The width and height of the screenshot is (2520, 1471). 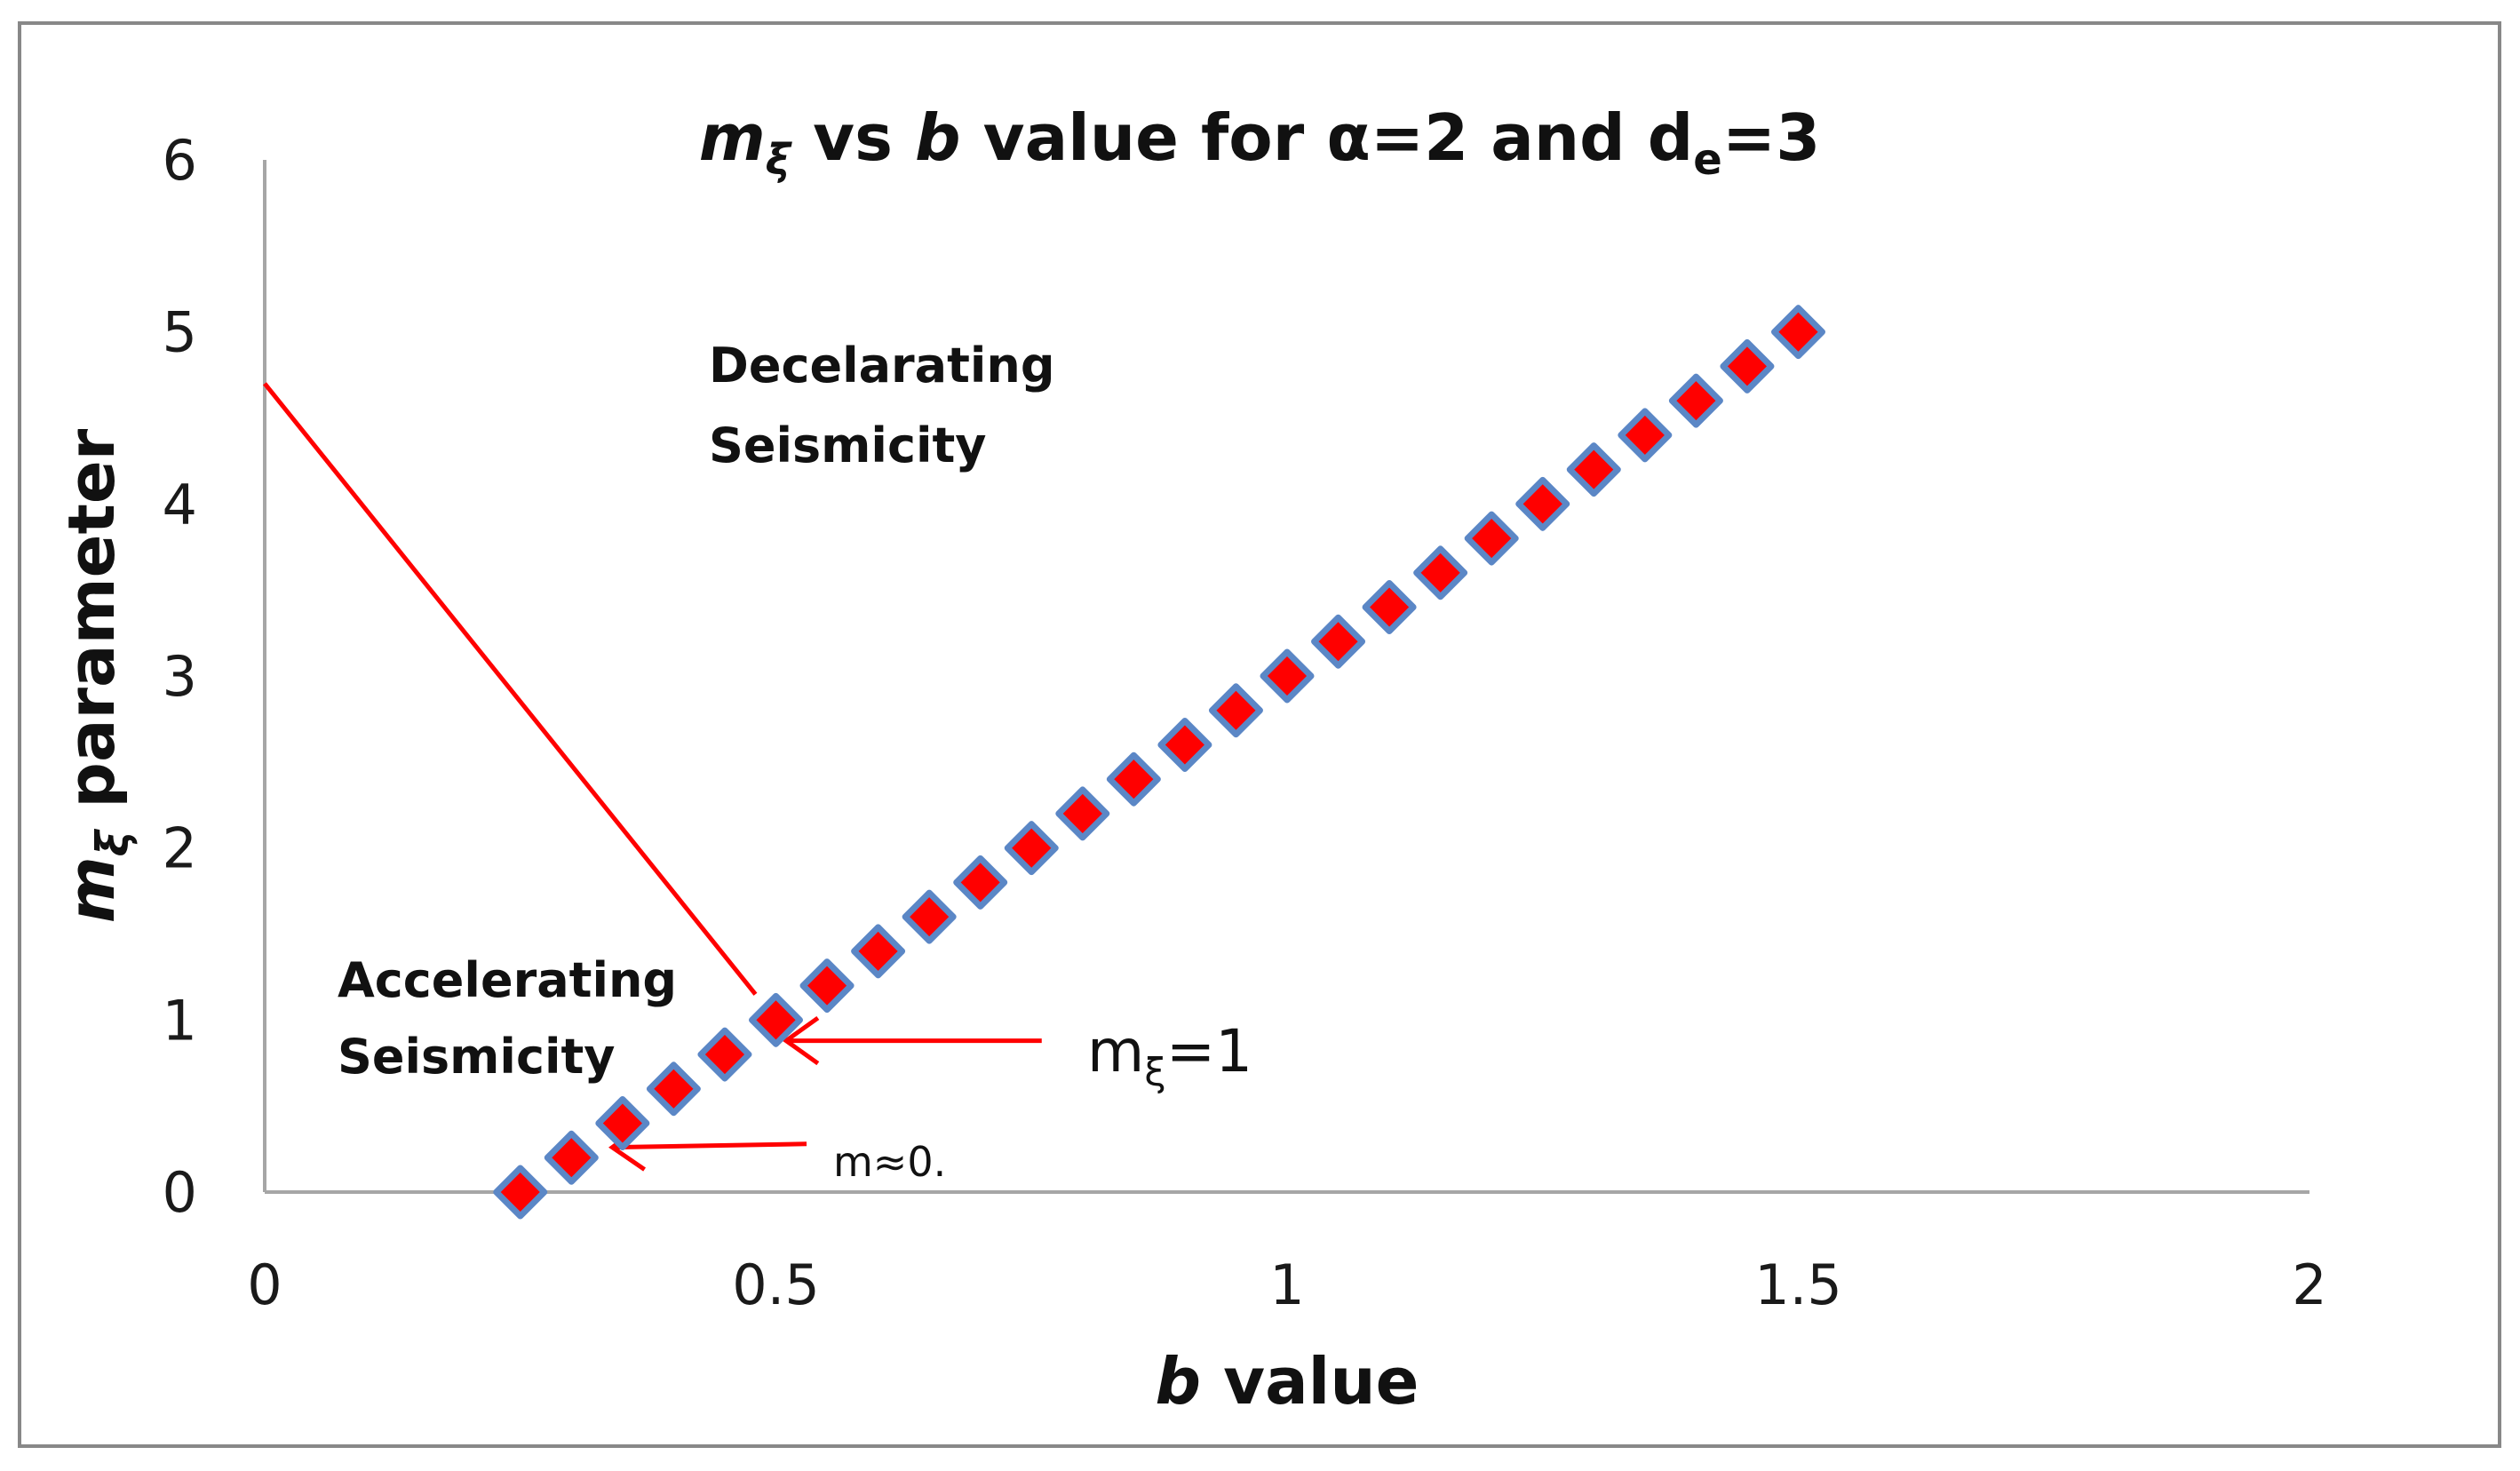 I want to click on x-tick-label: 1, so click(x=1286, y=1284).